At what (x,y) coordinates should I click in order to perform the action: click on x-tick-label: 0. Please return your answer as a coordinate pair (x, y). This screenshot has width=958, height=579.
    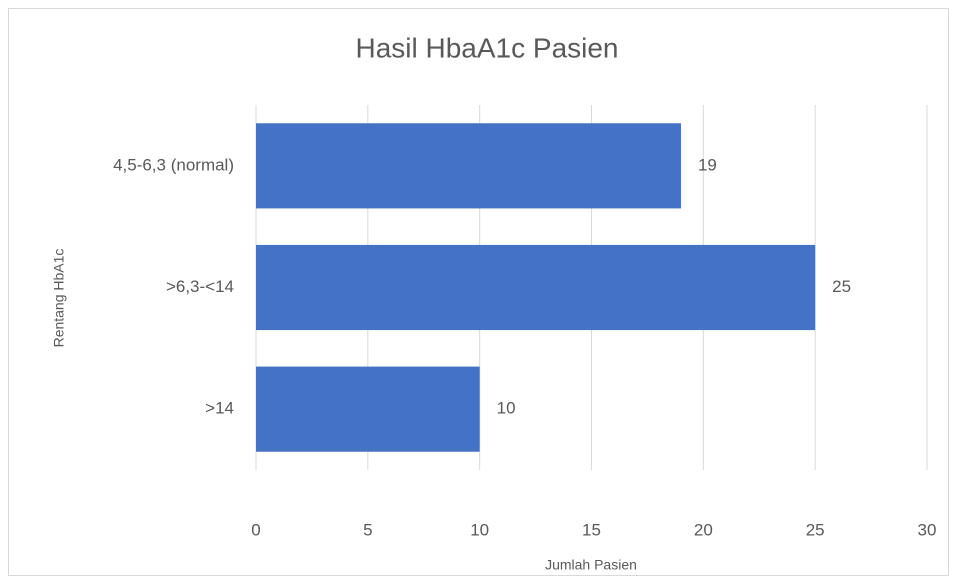
    Looking at the image, I should click on (255, 529).